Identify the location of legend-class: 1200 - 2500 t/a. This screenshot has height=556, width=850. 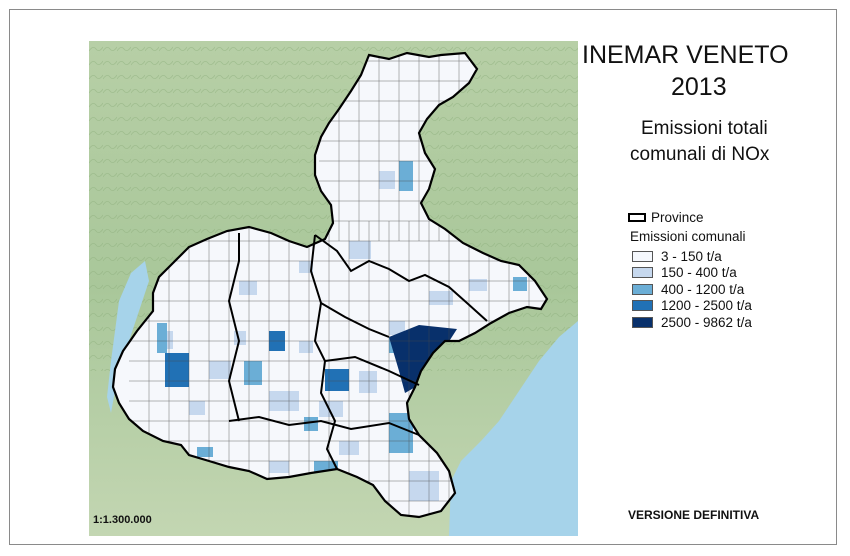
(692, 306).